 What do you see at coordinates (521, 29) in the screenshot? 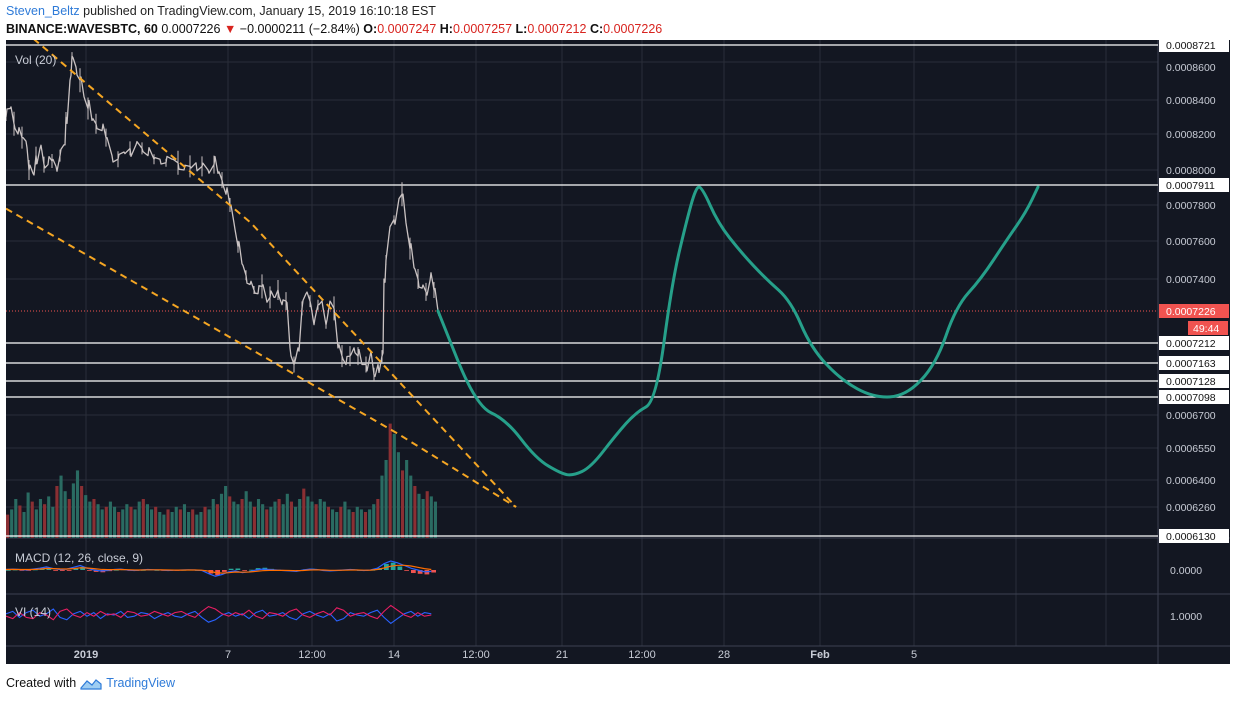
I see `low-label: L:` at bounding box center [521, 29].